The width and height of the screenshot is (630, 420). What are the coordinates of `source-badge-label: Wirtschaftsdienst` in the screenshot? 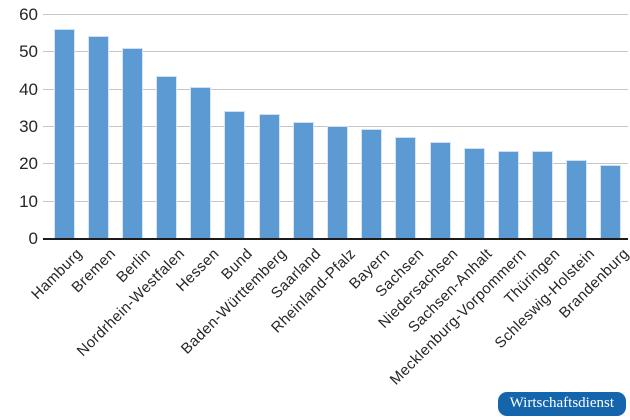 It's located at (561, 403).